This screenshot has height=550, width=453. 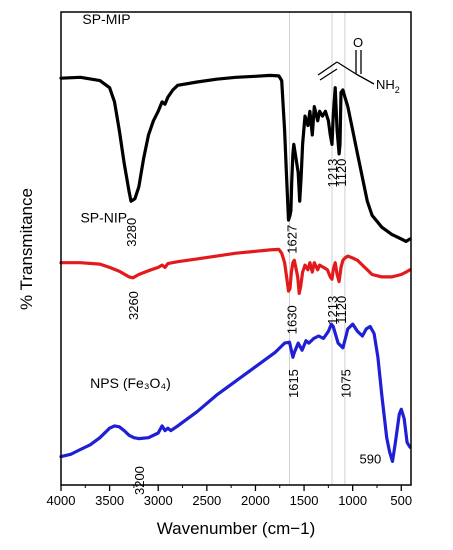 I want to click on acrylamide-structure: O NH2, so click(x=358, y=65).